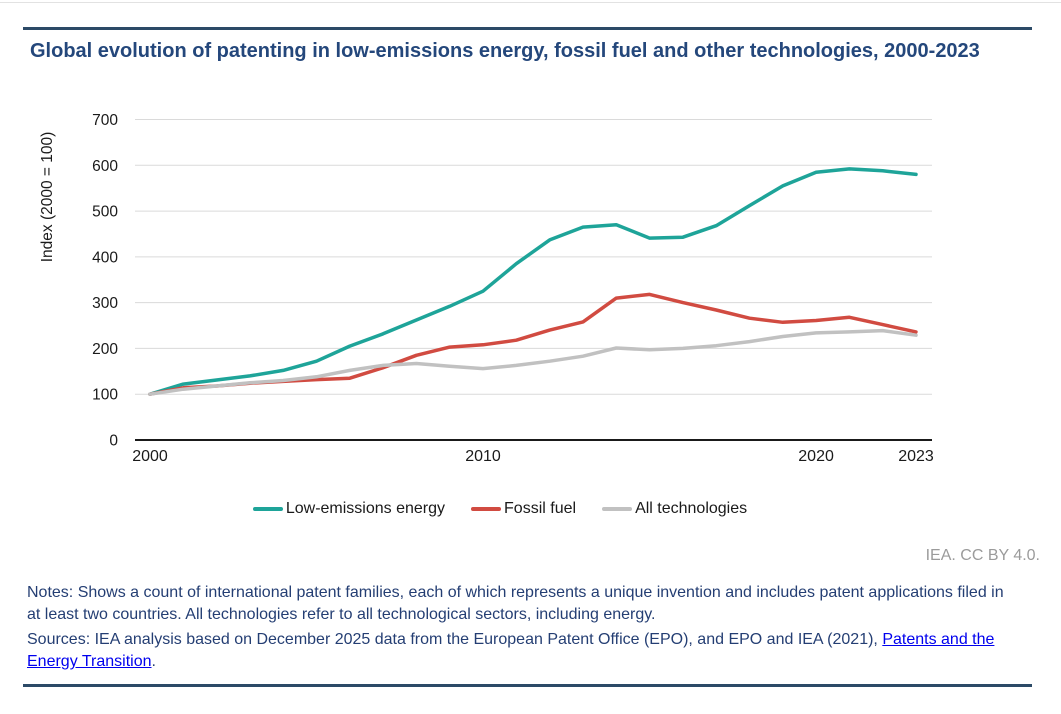  What do you see at coordinates (540, 508) in the screenshot?
I see `legend-label: Fossil fuel` at bounding box center [540, 508].